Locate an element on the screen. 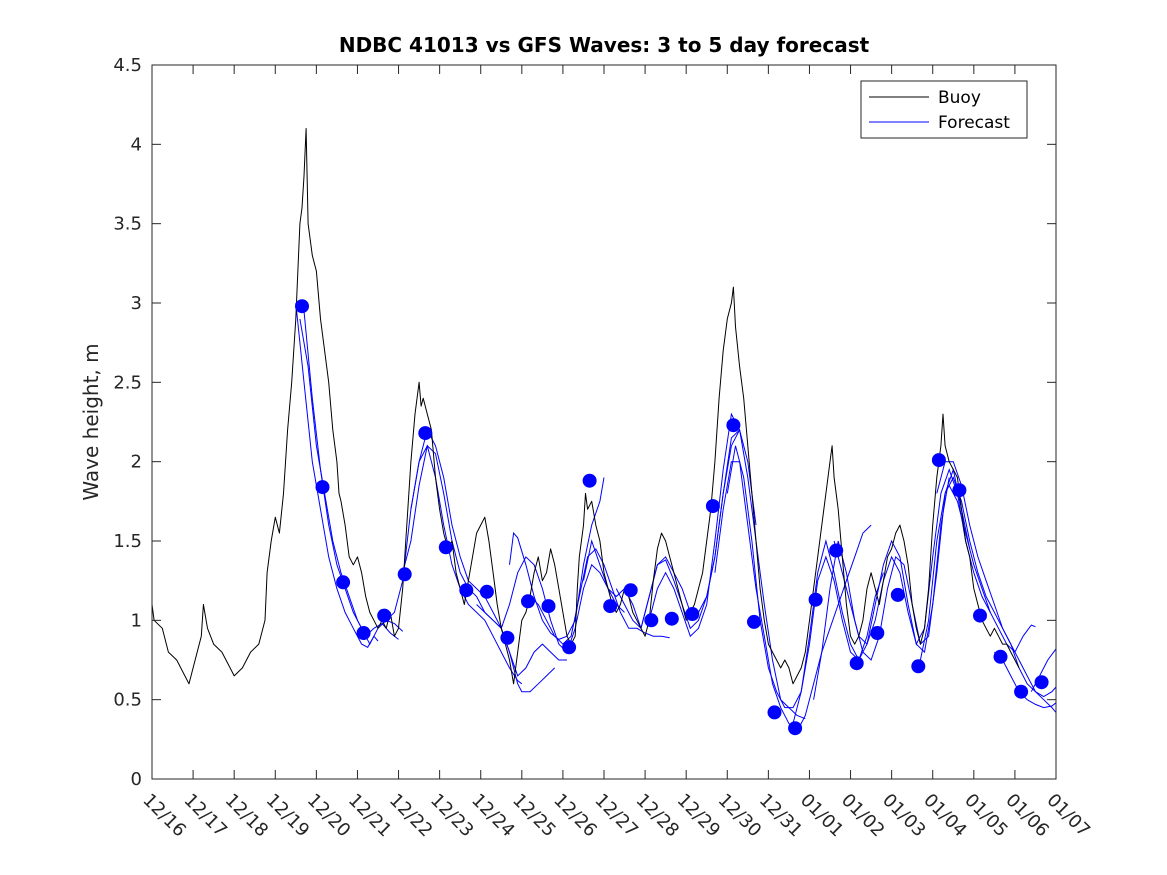 The width and height of the screenshot is (1167, 875). y-tick-label: 1.5 is located at coordinates (127, 541).